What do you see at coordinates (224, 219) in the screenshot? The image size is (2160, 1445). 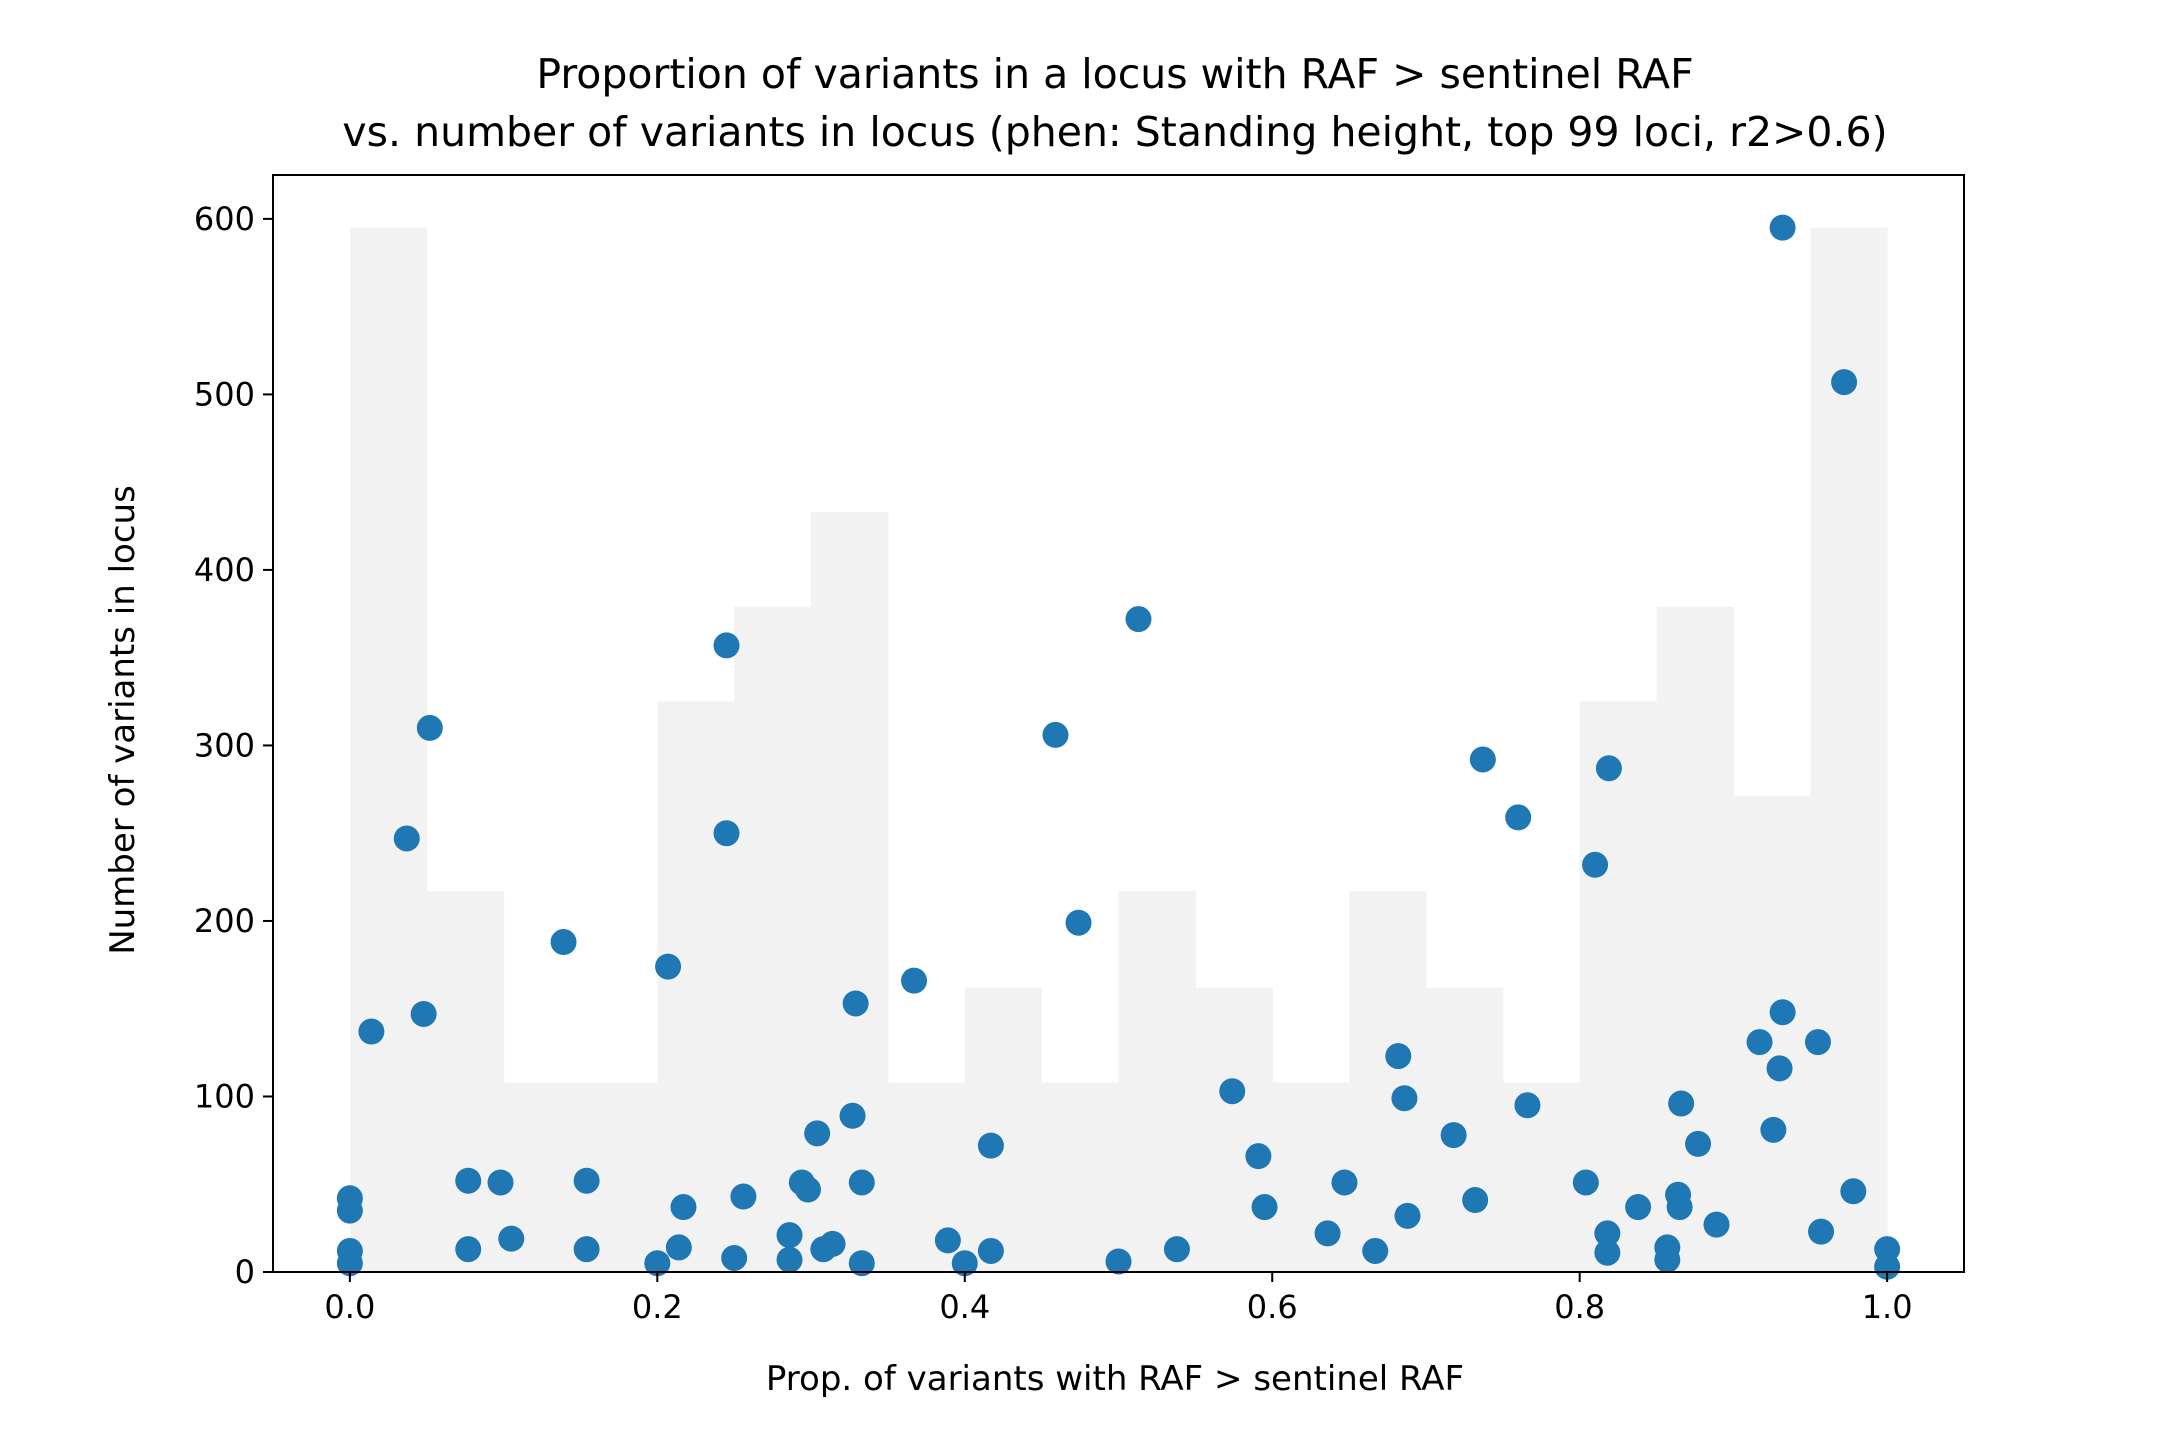 I see `y-tick-label: 600` at bounding box center [224, 219].